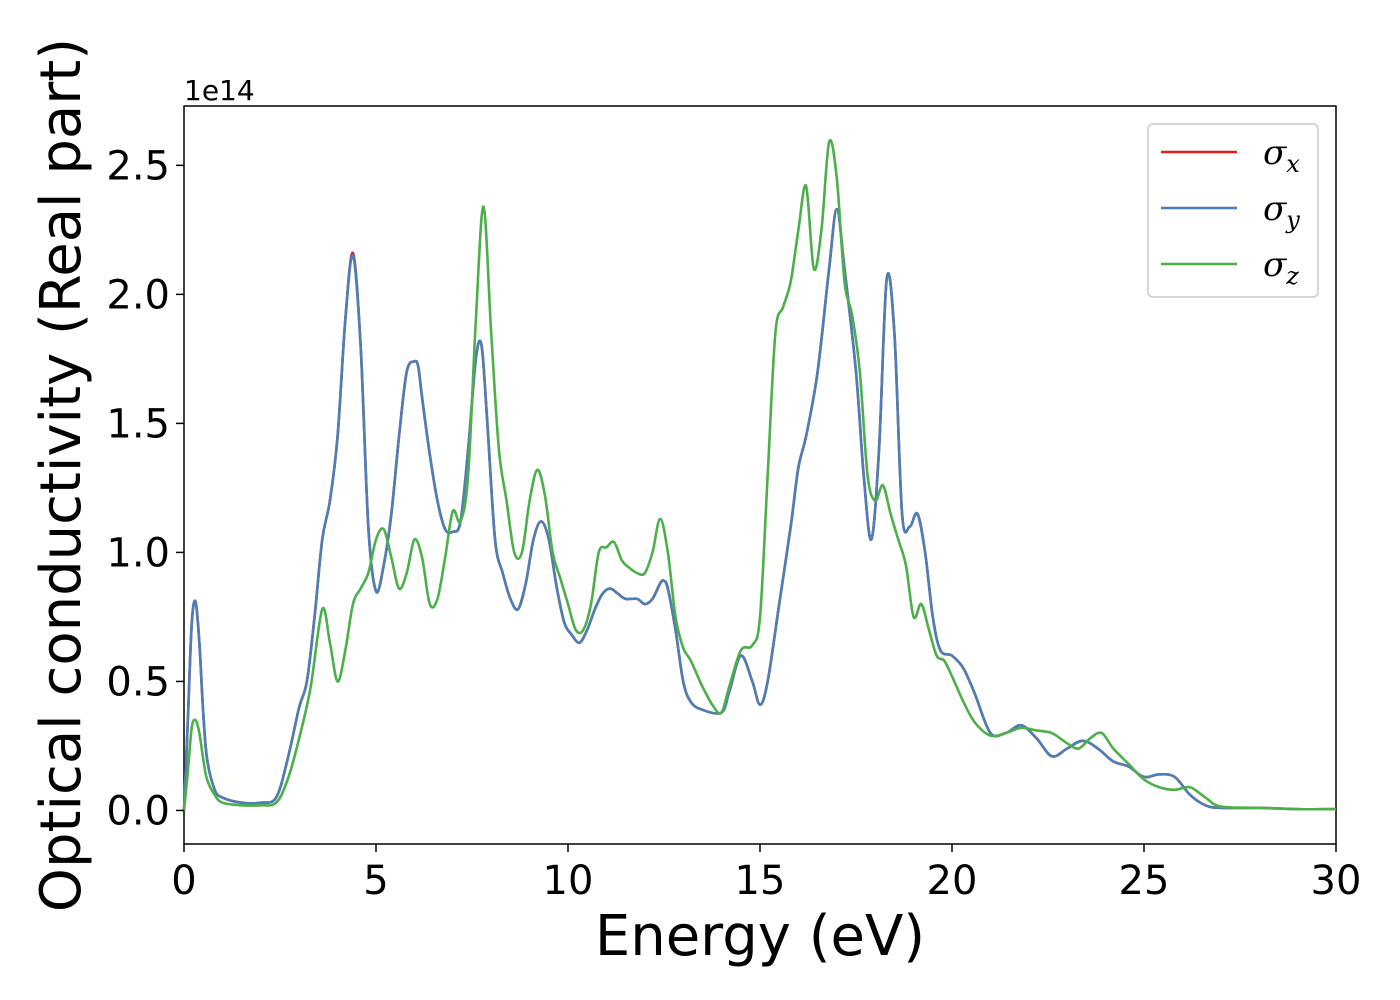 The image size is (1400, 1000). I want to click on y-tick-label: 1.0, so click(138, 553).